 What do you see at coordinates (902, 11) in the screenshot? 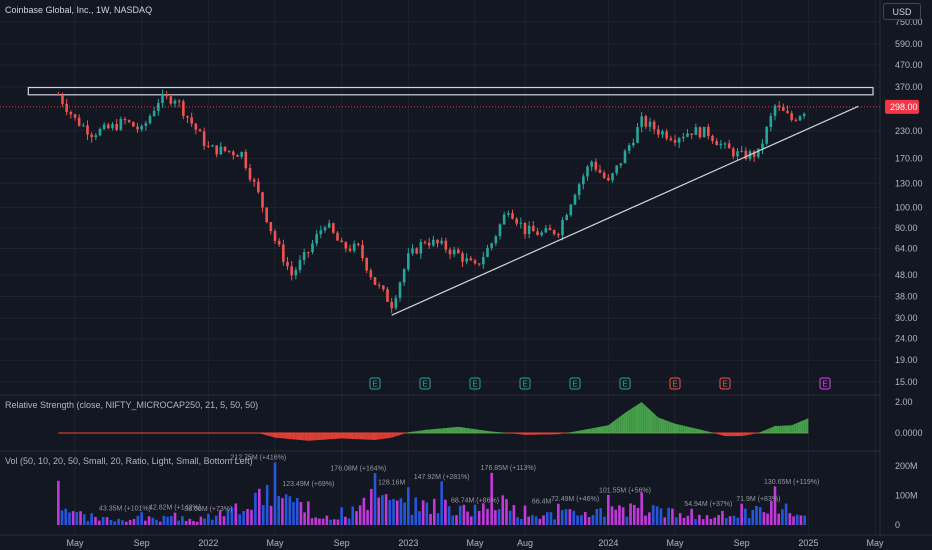
I see `currency-button: USD` at bounding box center [902, 11].